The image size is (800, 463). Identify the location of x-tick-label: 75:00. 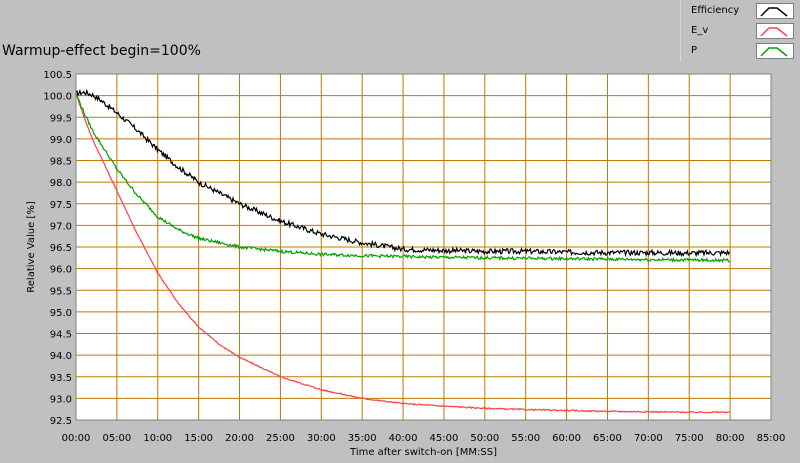
(689, 438).